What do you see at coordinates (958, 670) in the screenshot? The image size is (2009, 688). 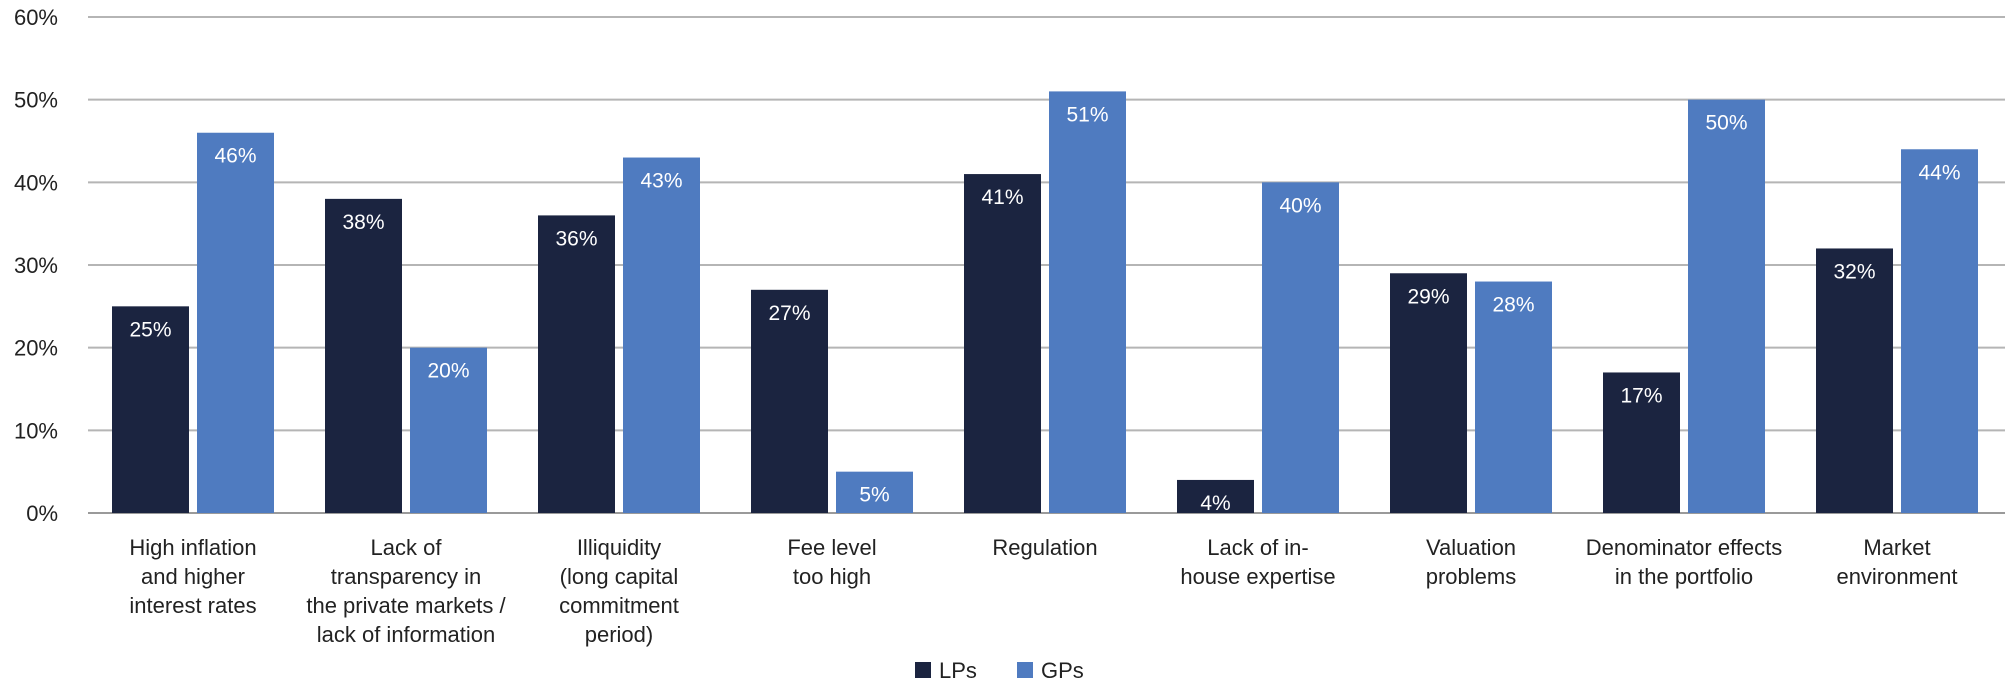 I see `legend-label-lps: LPs` at bounding box center [958, 670].